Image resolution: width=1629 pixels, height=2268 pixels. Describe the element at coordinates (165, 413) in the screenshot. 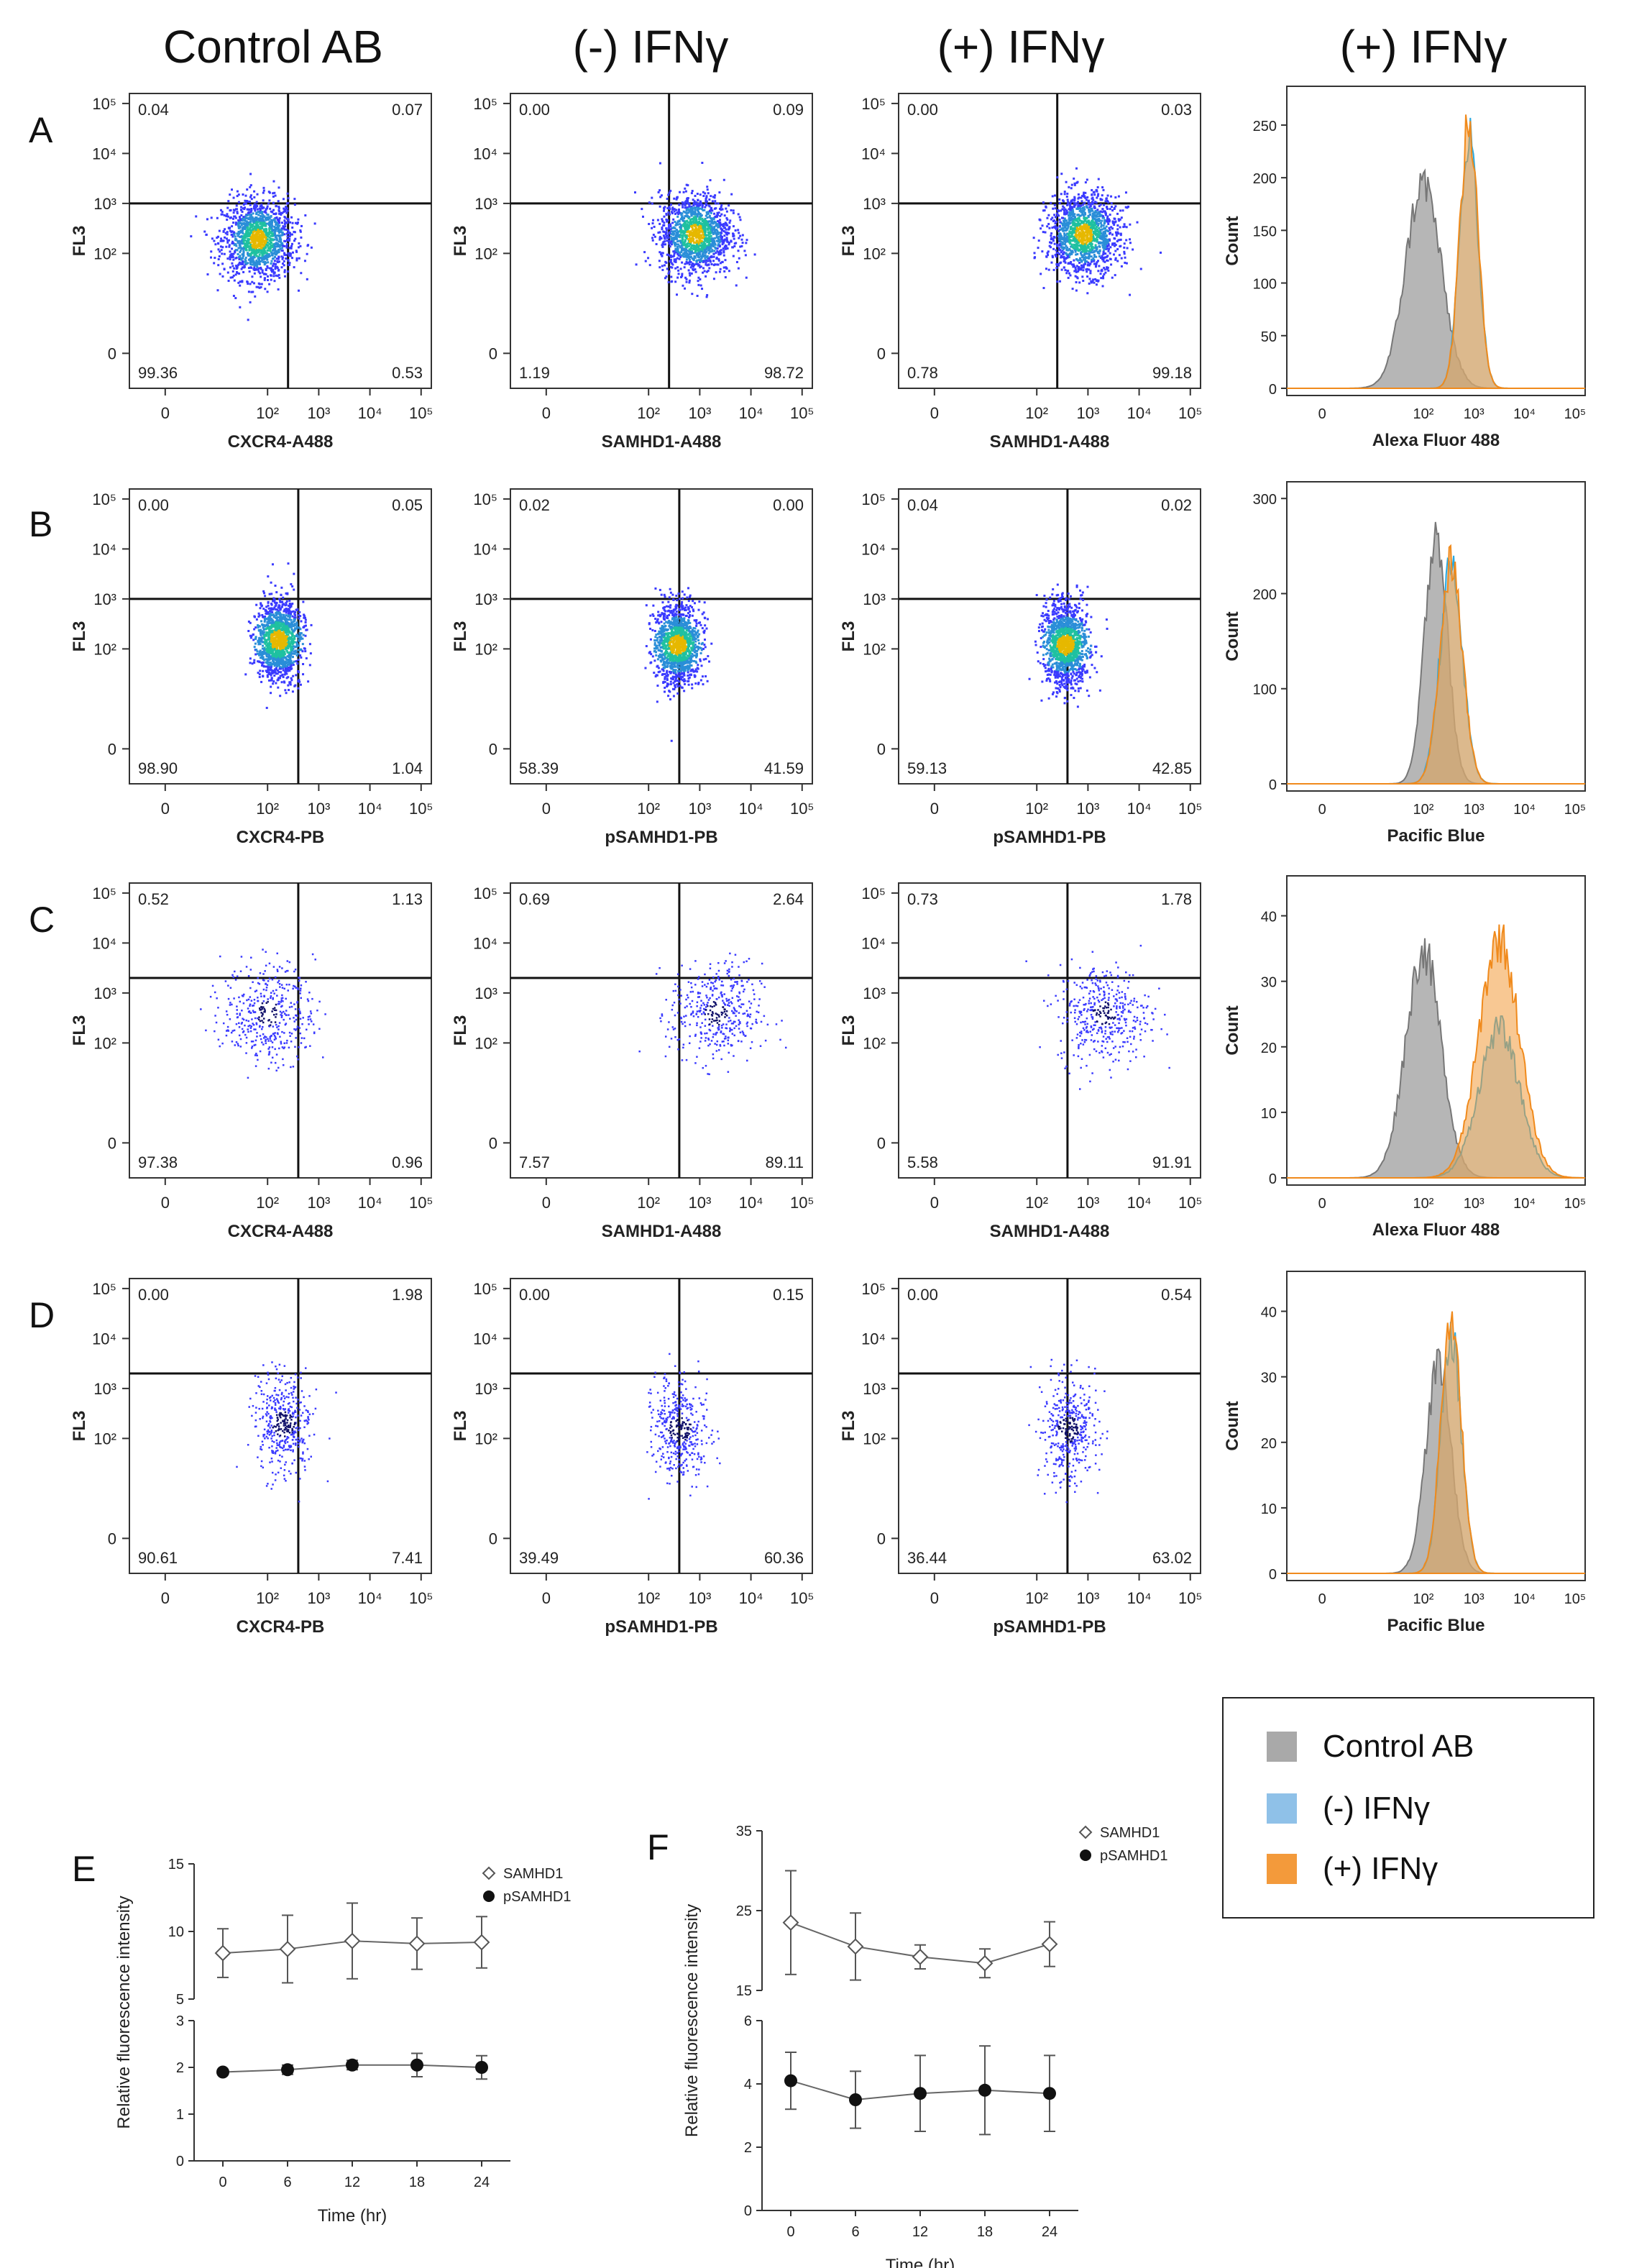

I see `x-tick-label: 0` at that location.